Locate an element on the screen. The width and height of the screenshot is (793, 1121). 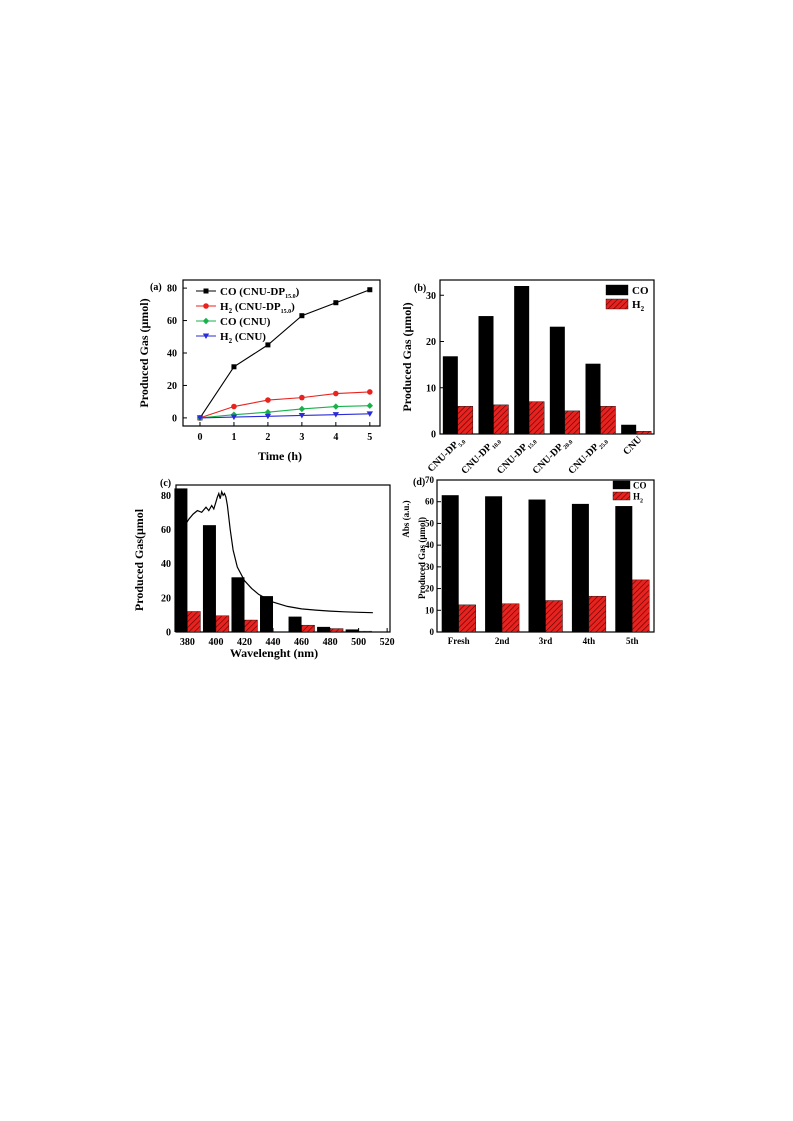
panel-d-x-labels: Fresh 2nd 3rd 4th 5th is located at coordinates (543, 641).